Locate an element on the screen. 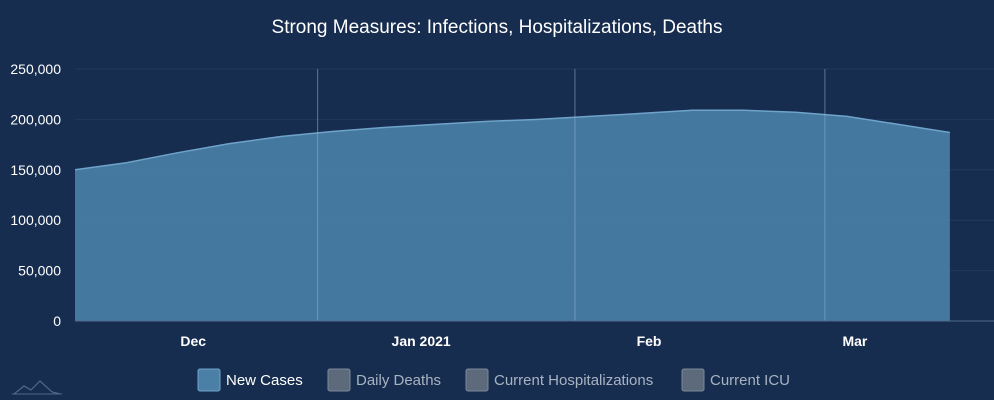 Image resolution: width=994 pixels, height=400 pixels. y-tick-label: 0 is located at coordinates (57, 321).